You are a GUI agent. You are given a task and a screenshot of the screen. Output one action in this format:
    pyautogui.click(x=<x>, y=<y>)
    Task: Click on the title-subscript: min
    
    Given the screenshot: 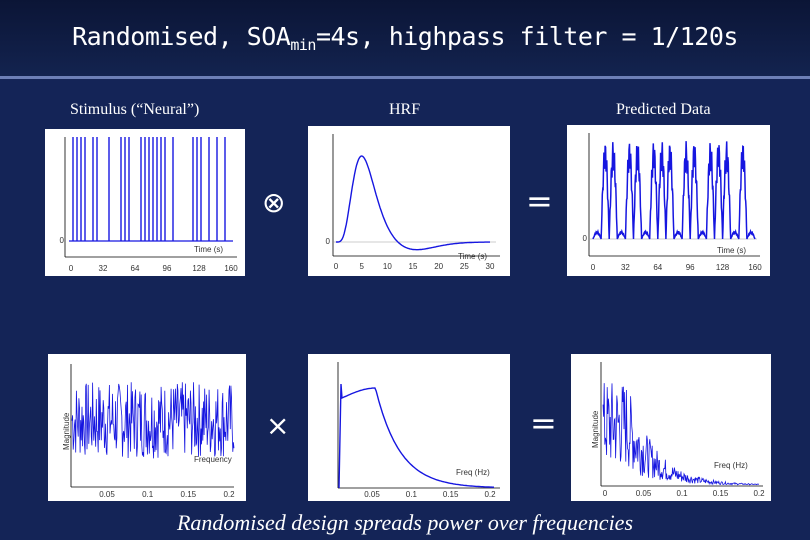 What is the action you would take?
    pyautogui.click(x=303, y=45)
    